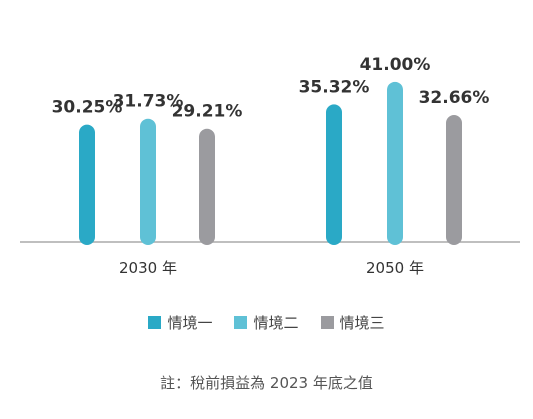 The image size is (533, 419). Describe the element at coordinates (334, 87) in the screenshot. I see `data-label: 35.32%` at that location.